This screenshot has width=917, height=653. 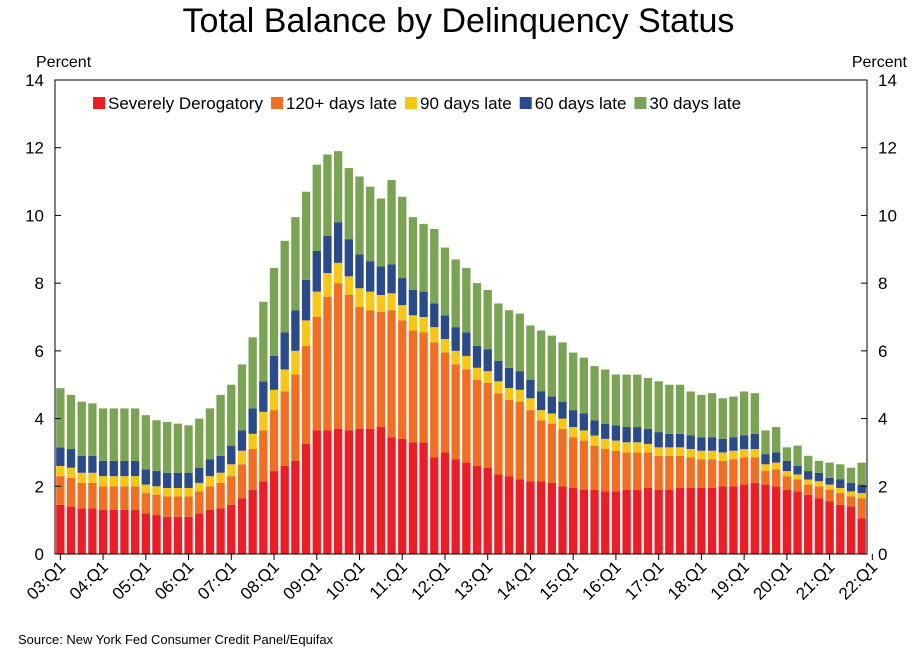 What do you see at coordinates (644, 580) in the screenshot?
I see `x-tick-label: 17:Q1` at bounding box center [644, 580].